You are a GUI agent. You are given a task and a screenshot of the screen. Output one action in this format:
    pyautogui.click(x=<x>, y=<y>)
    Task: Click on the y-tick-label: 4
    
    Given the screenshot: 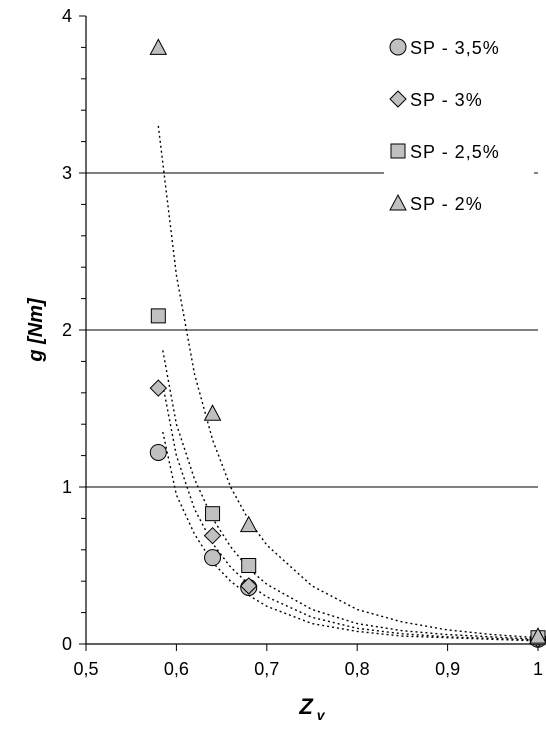 What is the action you would take?
    pyautogui.click(x=67, y=16)
    